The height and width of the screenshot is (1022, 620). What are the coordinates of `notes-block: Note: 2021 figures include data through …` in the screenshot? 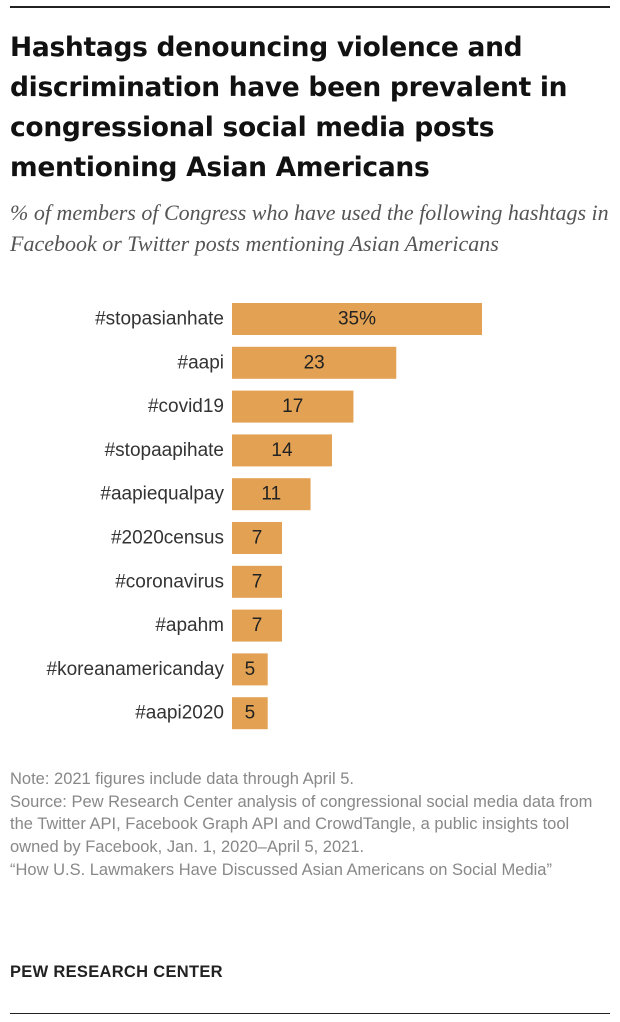 It's located at (310, 825).